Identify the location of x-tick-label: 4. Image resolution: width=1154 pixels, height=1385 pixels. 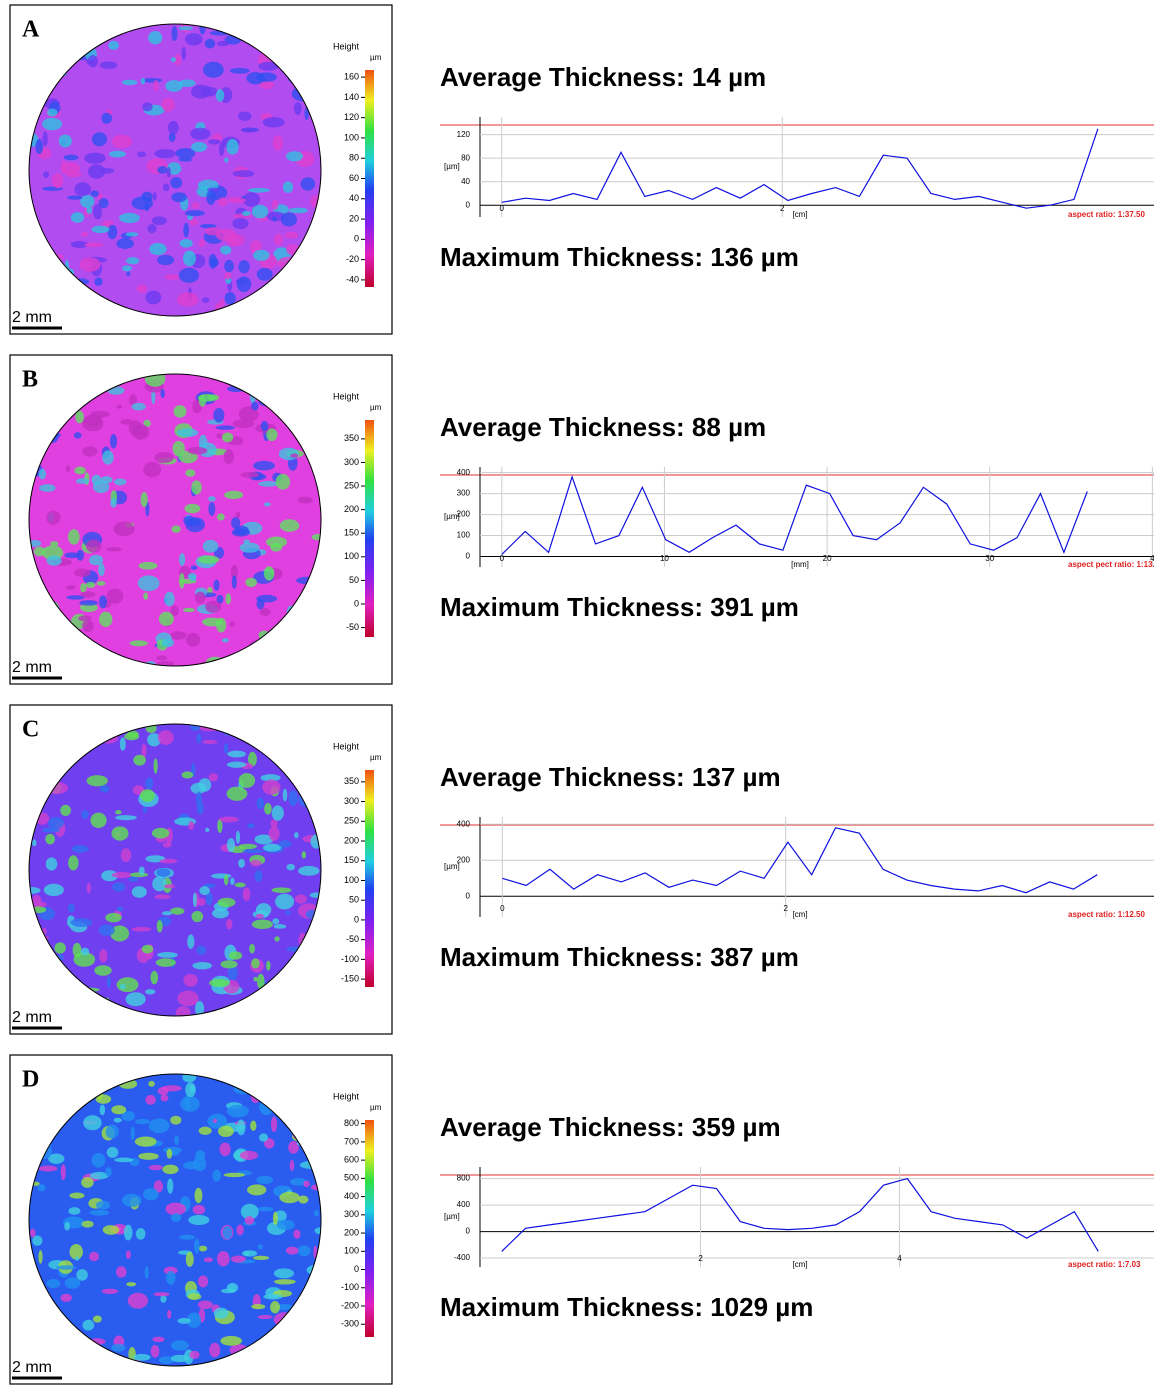
(1152, 558).